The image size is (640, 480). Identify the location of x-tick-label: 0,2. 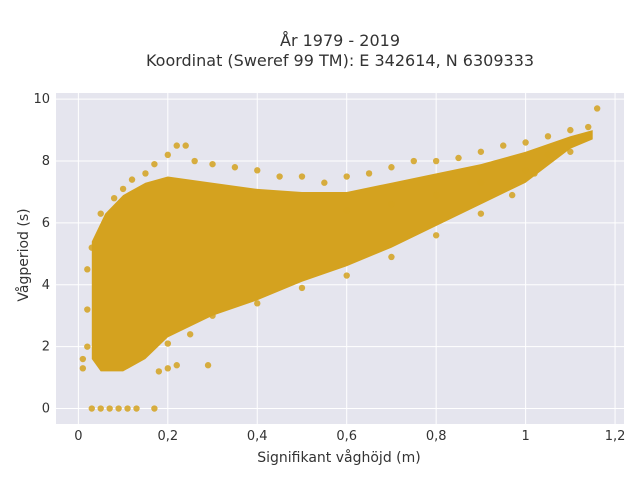
(167, 436).